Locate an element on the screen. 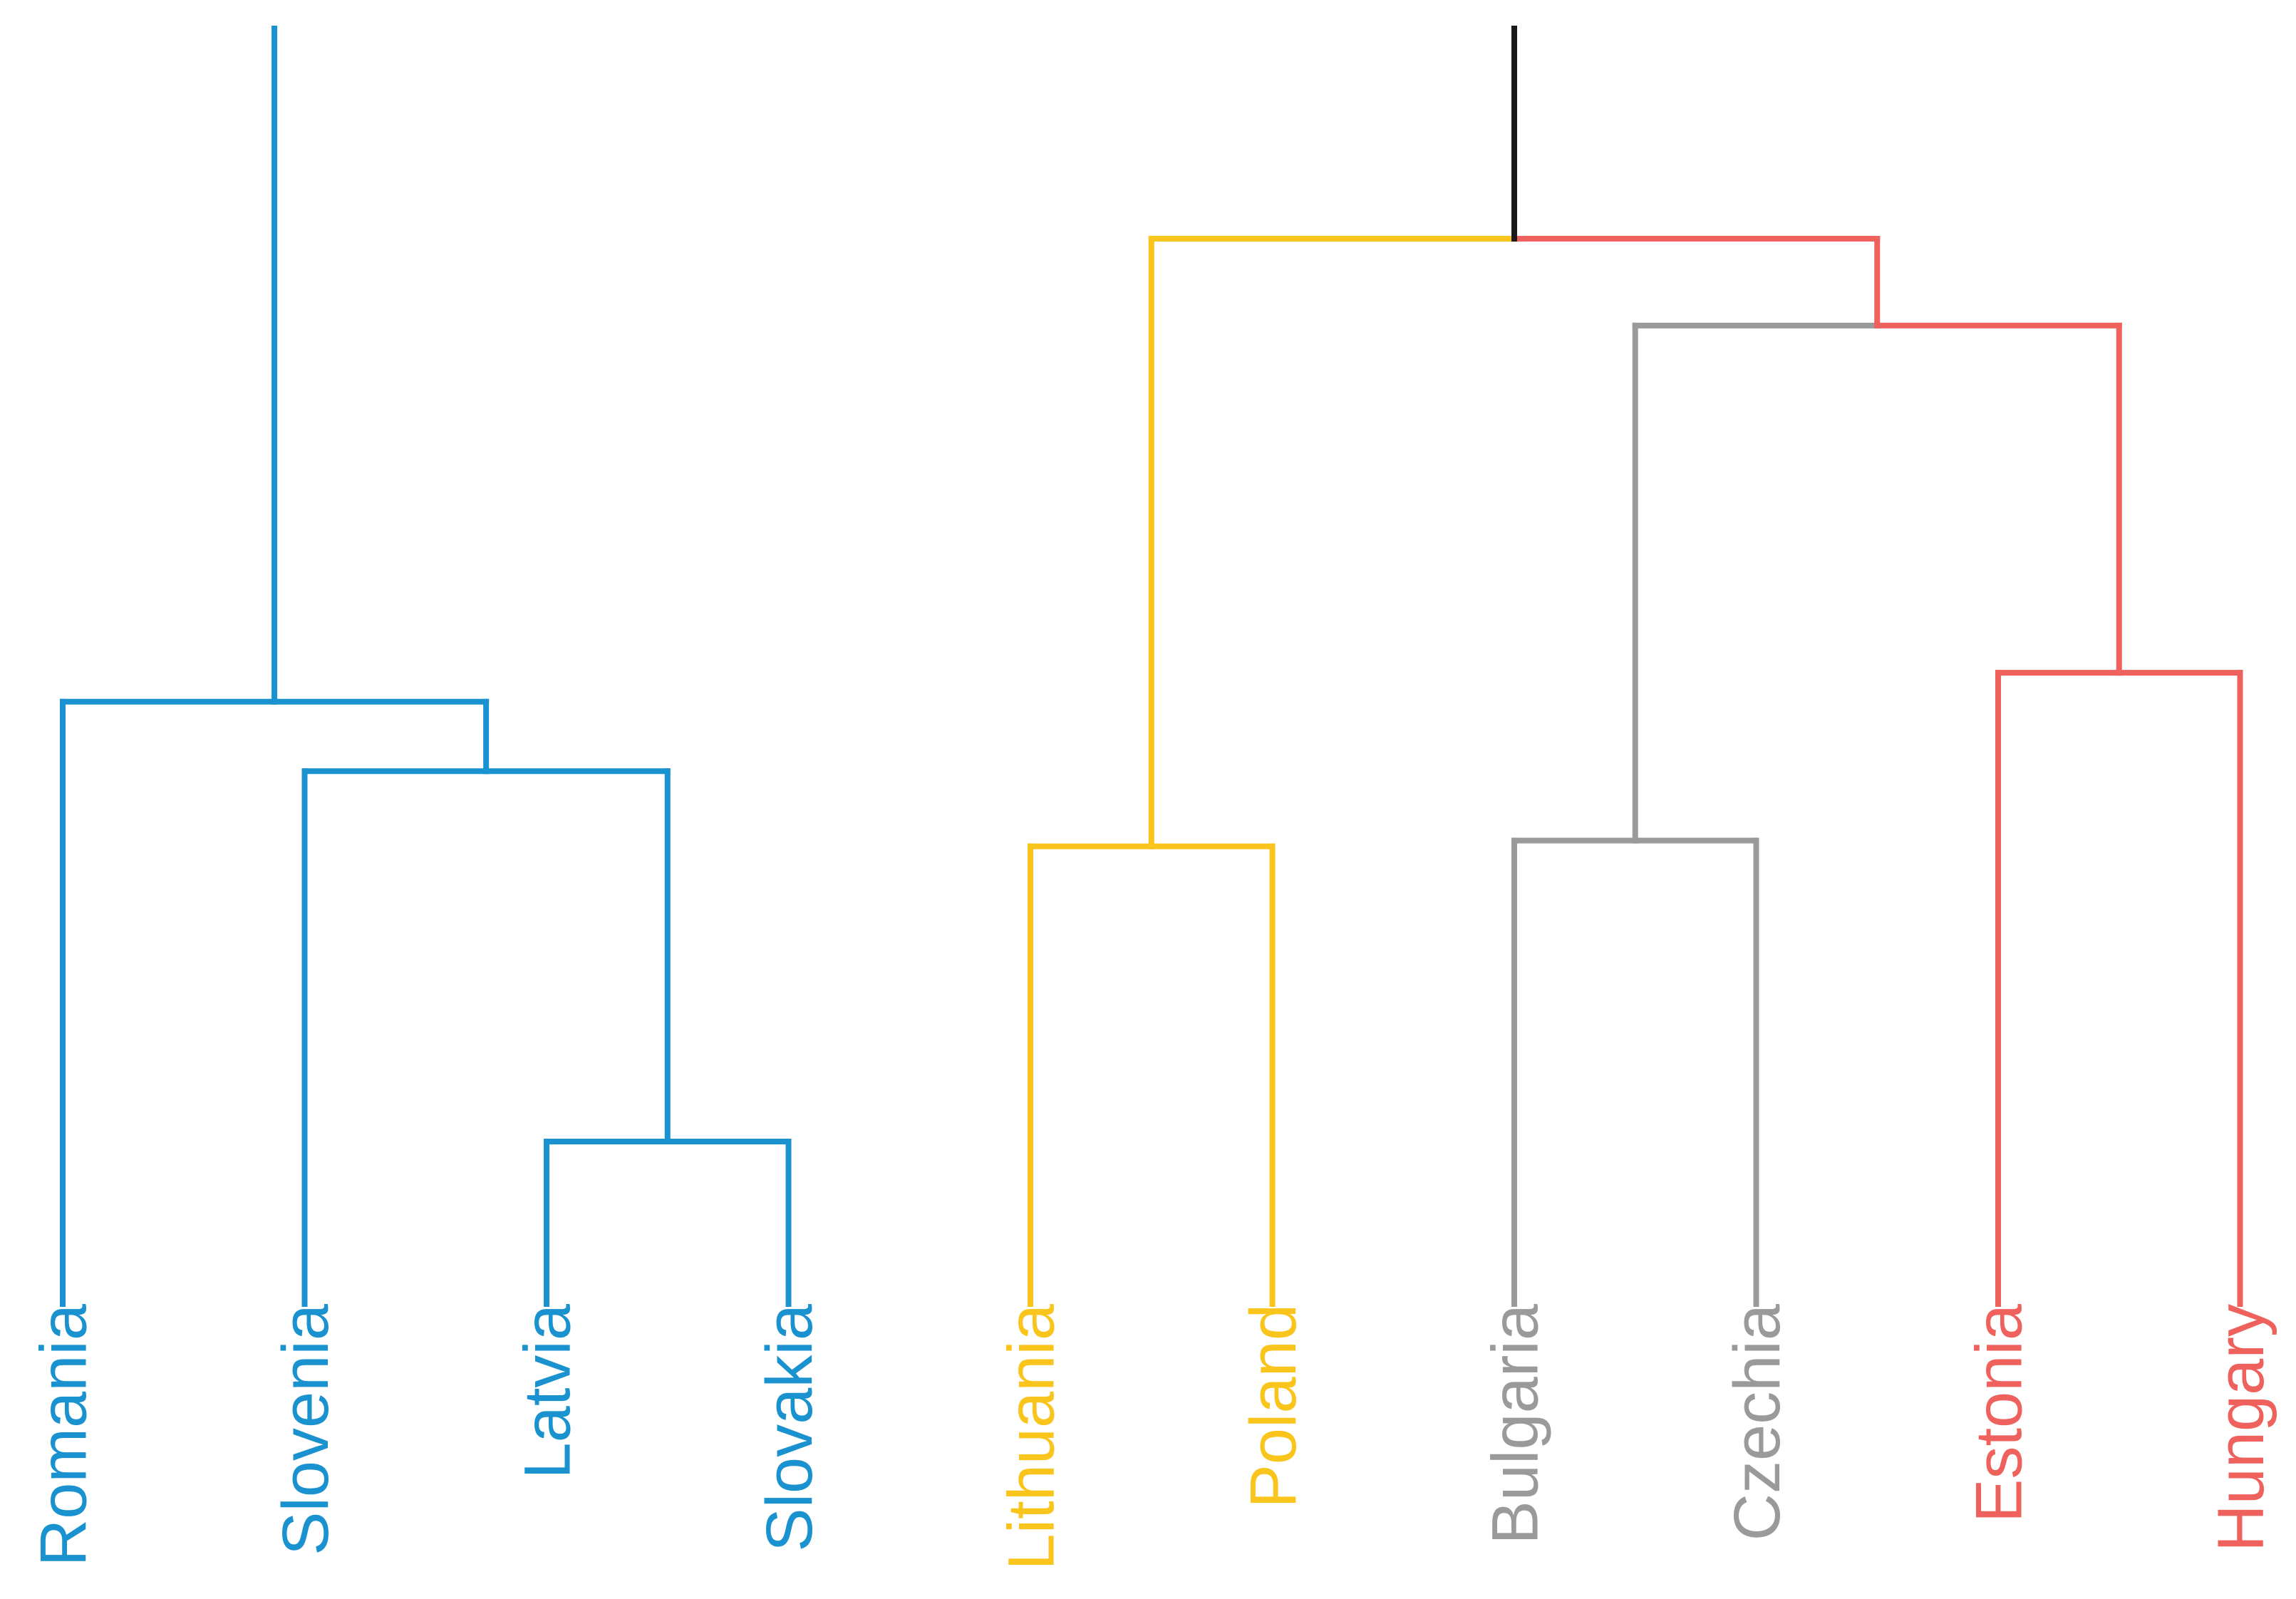 Image resolution: width=2296 pixels, height=1599 pixels. leaf-label-poland: Poland is located at coordinates (1274, 1406).